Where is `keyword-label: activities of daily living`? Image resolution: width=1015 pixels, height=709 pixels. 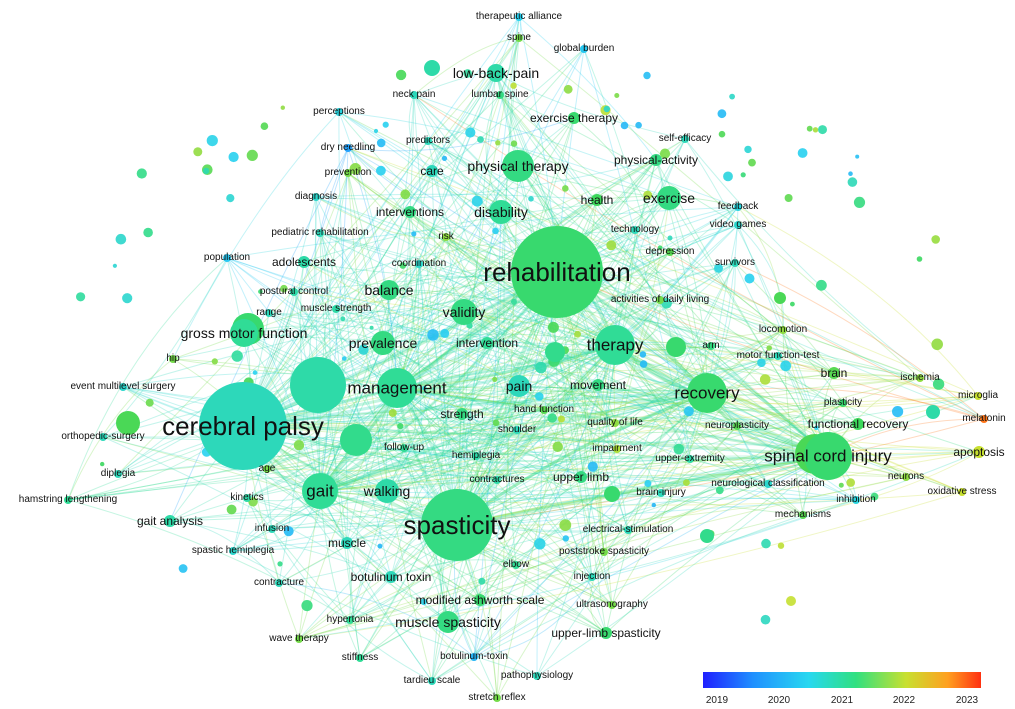 keyword-label: activities of daily living is located at coordinates (660, 299).